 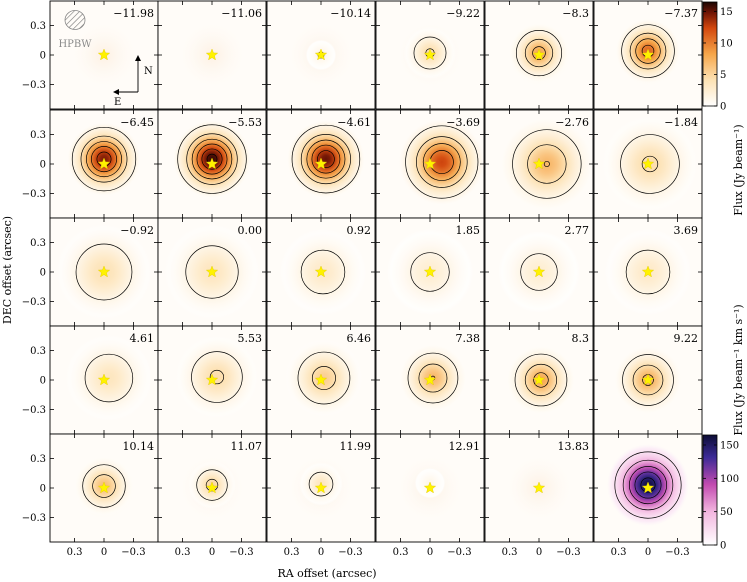 I want to click on channel-panel: 0.3 0 −0.3, so click(x=648, y=495).